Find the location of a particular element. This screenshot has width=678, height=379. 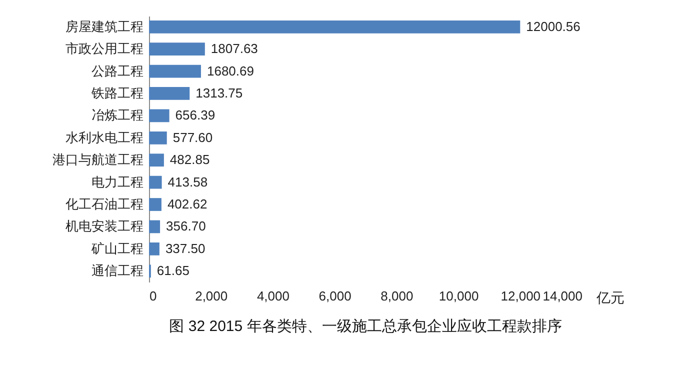

y-tick-label: 电力工程 is located at coordinates (118, 182).